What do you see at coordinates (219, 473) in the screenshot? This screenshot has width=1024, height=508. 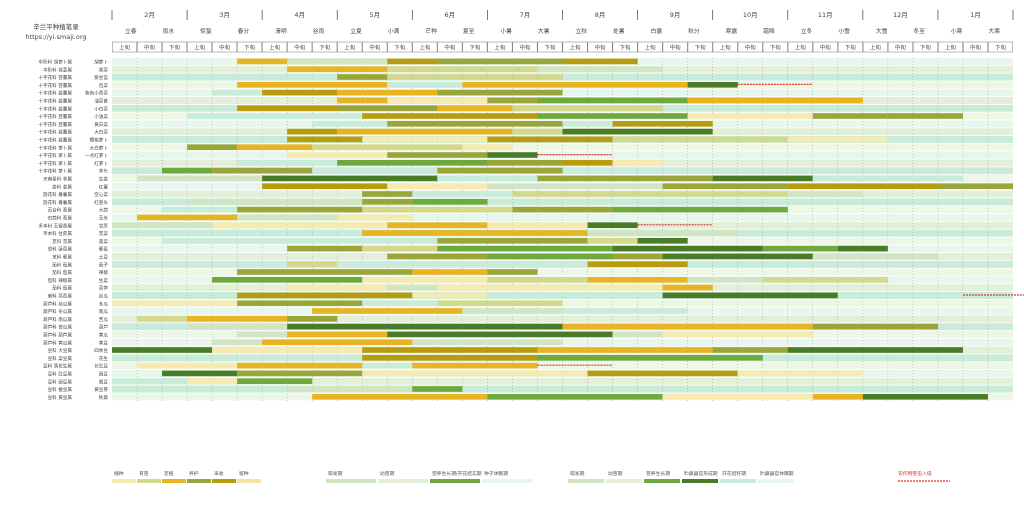 I see `legend-group1-label: 采收` at bounding box center [219, 473].